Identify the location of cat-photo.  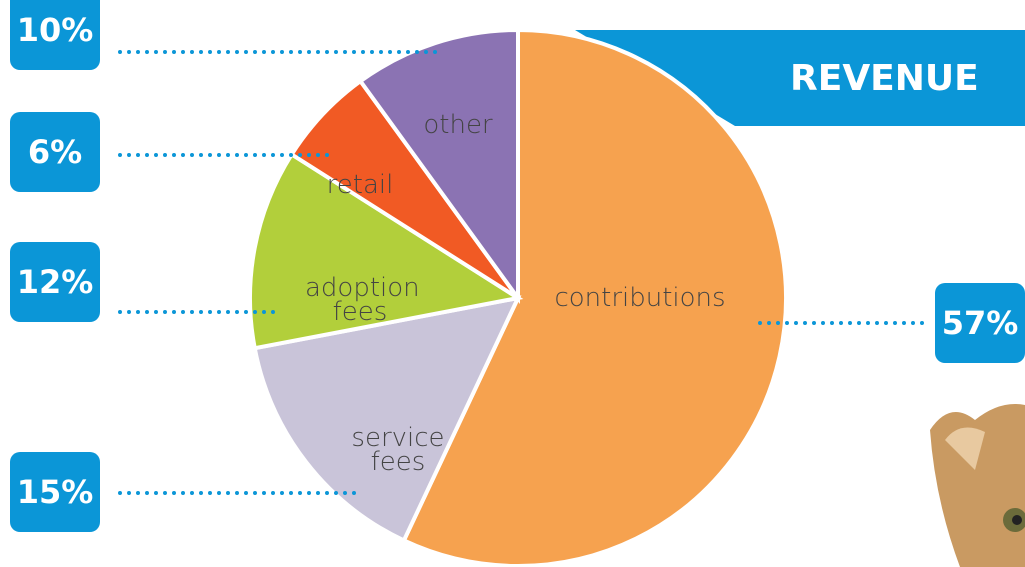
(977, 485).